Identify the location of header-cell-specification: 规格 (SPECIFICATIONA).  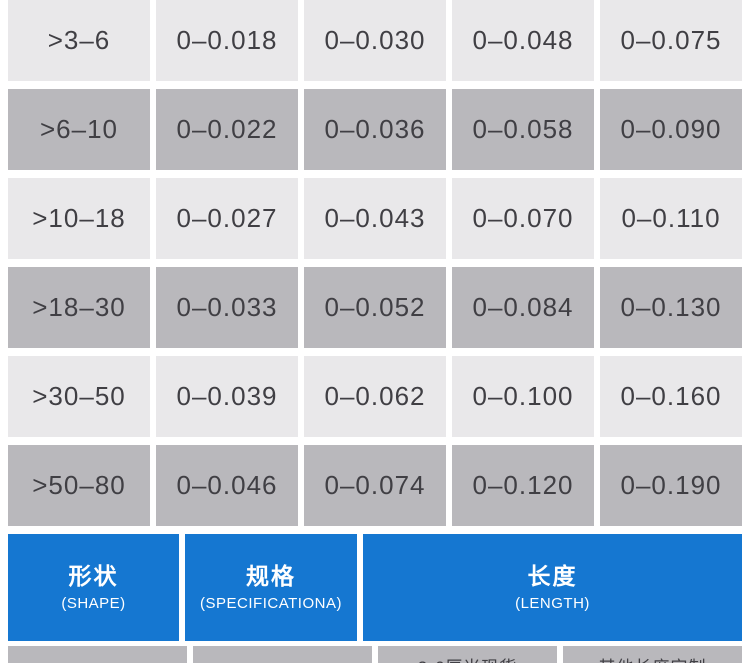
(271, 587).